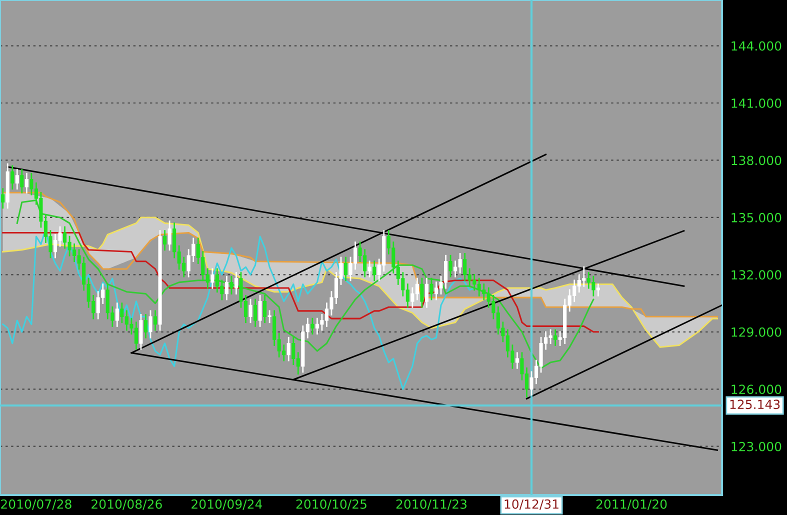  What do you see at coordinates (757, 447) in the screenshot?
I see `y-tick-label: 123.000` at bounding box center [757, 447].